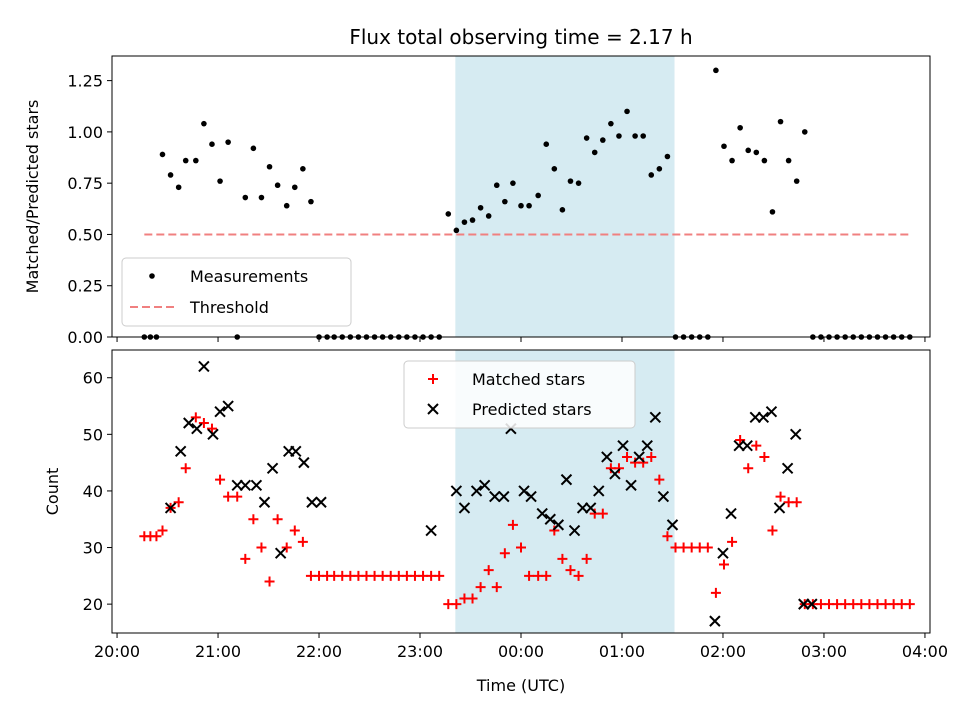 This screenshot has height=720, width=960. Describe the element at coordinates (229, 307) in the screenshot. I see `legend-threshold-label: Threshold` at that location.